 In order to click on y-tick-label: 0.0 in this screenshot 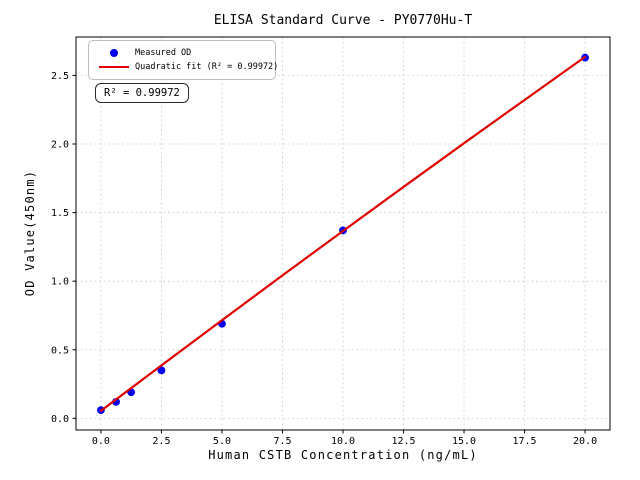, I will do `click(60, 419)`.